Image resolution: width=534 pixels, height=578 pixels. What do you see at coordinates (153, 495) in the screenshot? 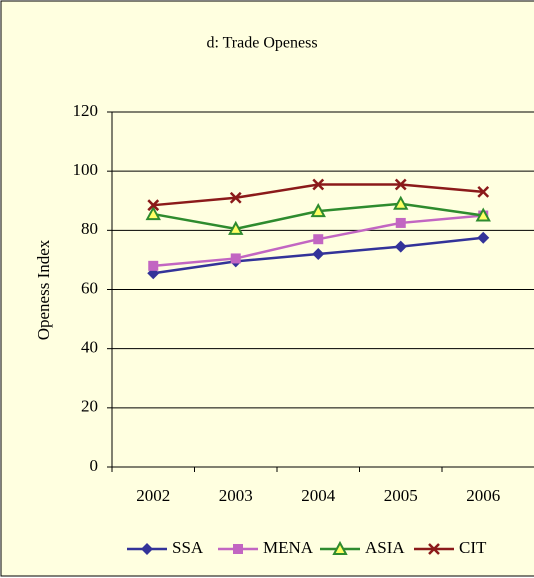
I see `x-tick-label: 2002` at bounding box center [153, 495].